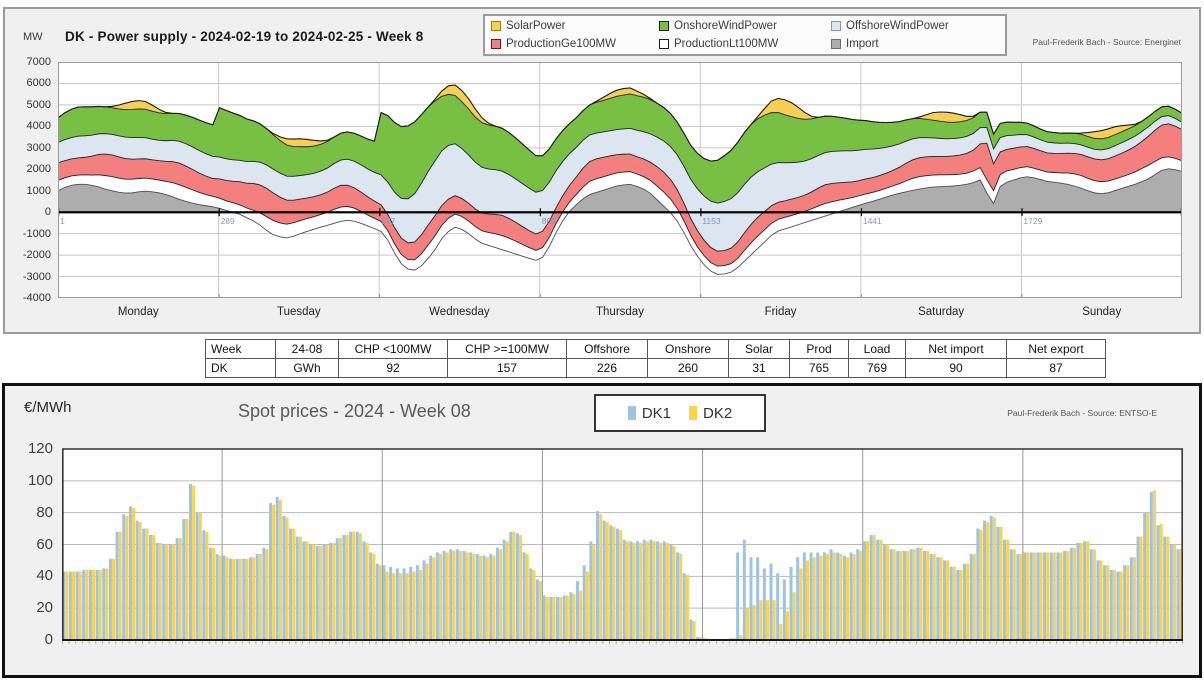  I want to click on table-header-cell: 24-08, so click(307, 349).